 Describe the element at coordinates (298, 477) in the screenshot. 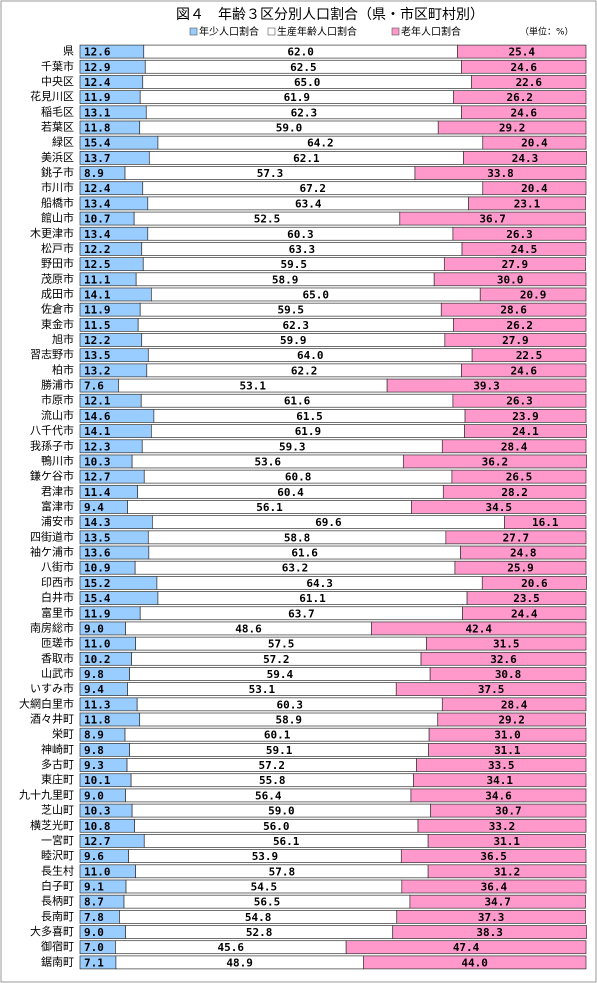

I see `value-label: 60.8` at that location.